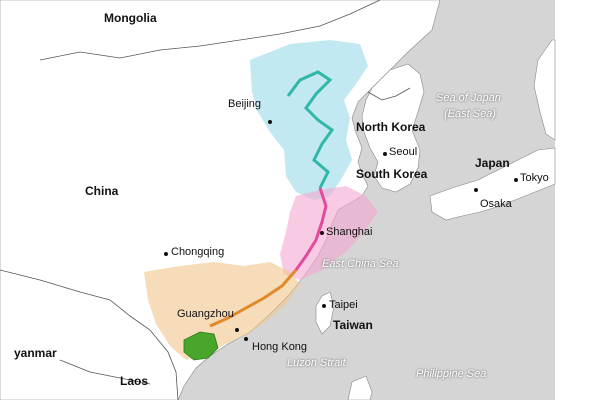 The height and width of the screenshot is (400, 600). Describe the element at coordinates (468, 98) in the screenshot. I see `label-sea-of-japan: Sea of Japan` at that location.